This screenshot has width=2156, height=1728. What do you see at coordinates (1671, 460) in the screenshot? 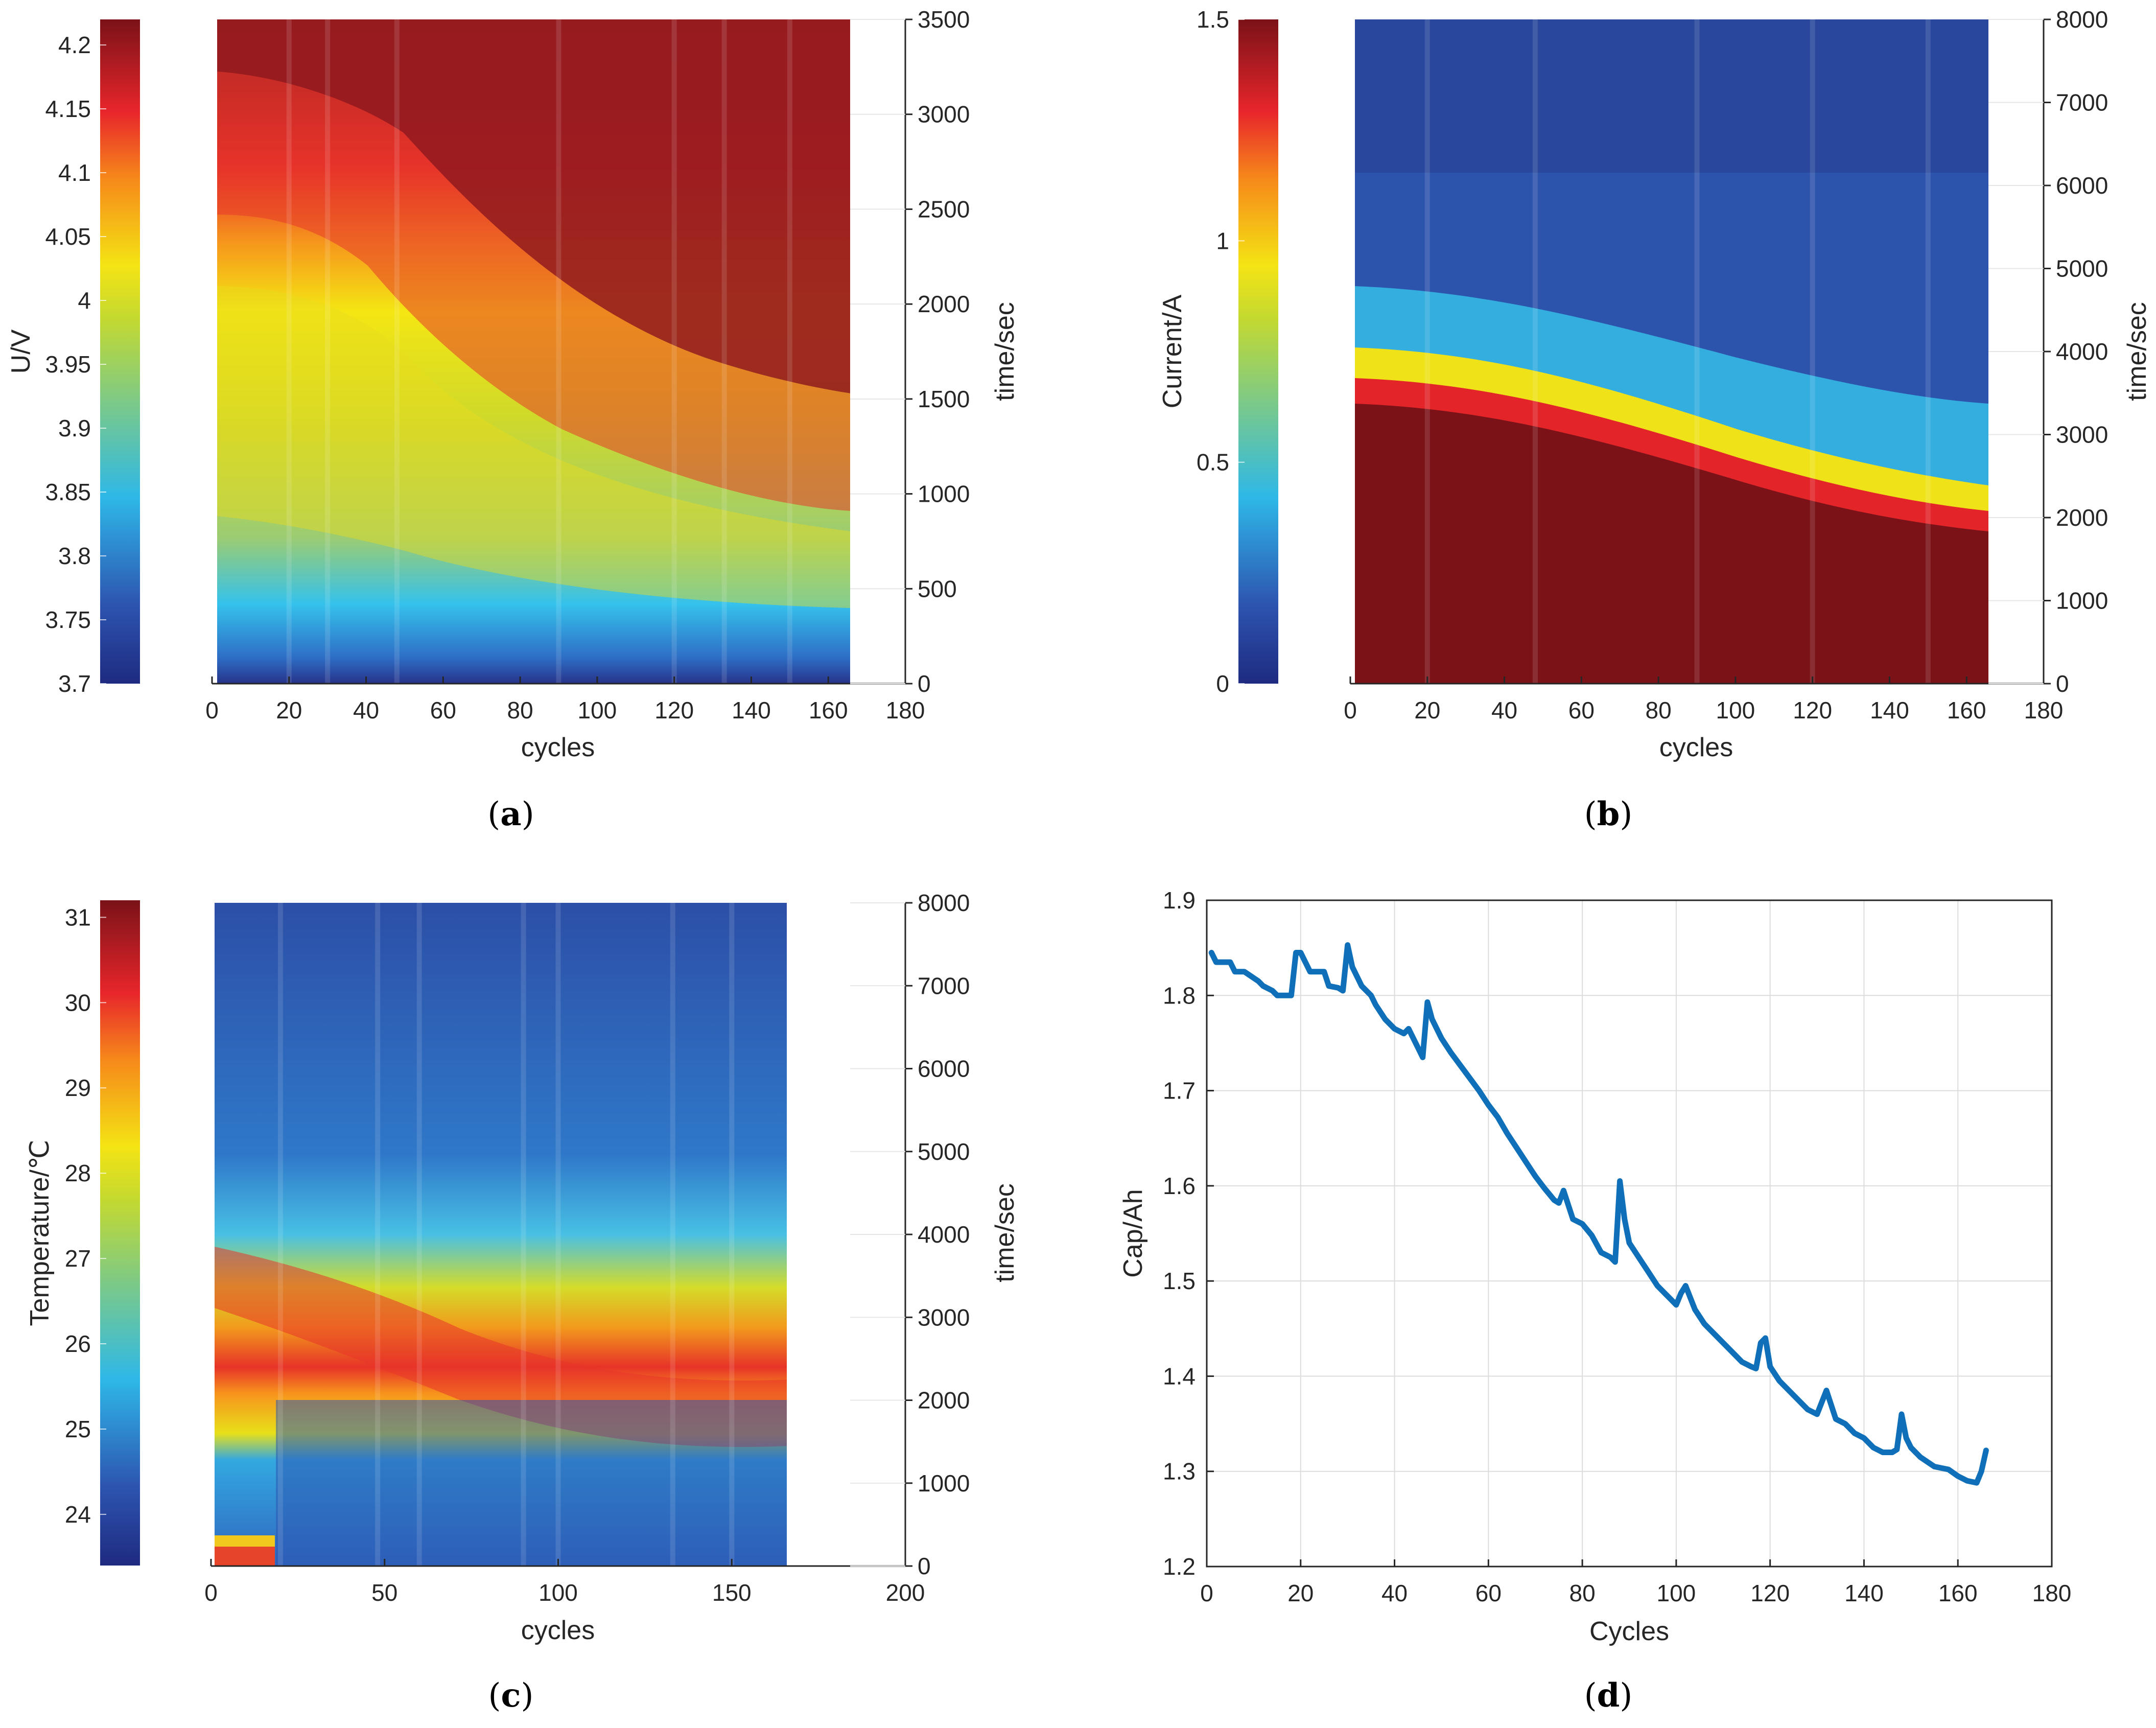
I see `panel-b-red-band` at bounding box center [1671, 460].